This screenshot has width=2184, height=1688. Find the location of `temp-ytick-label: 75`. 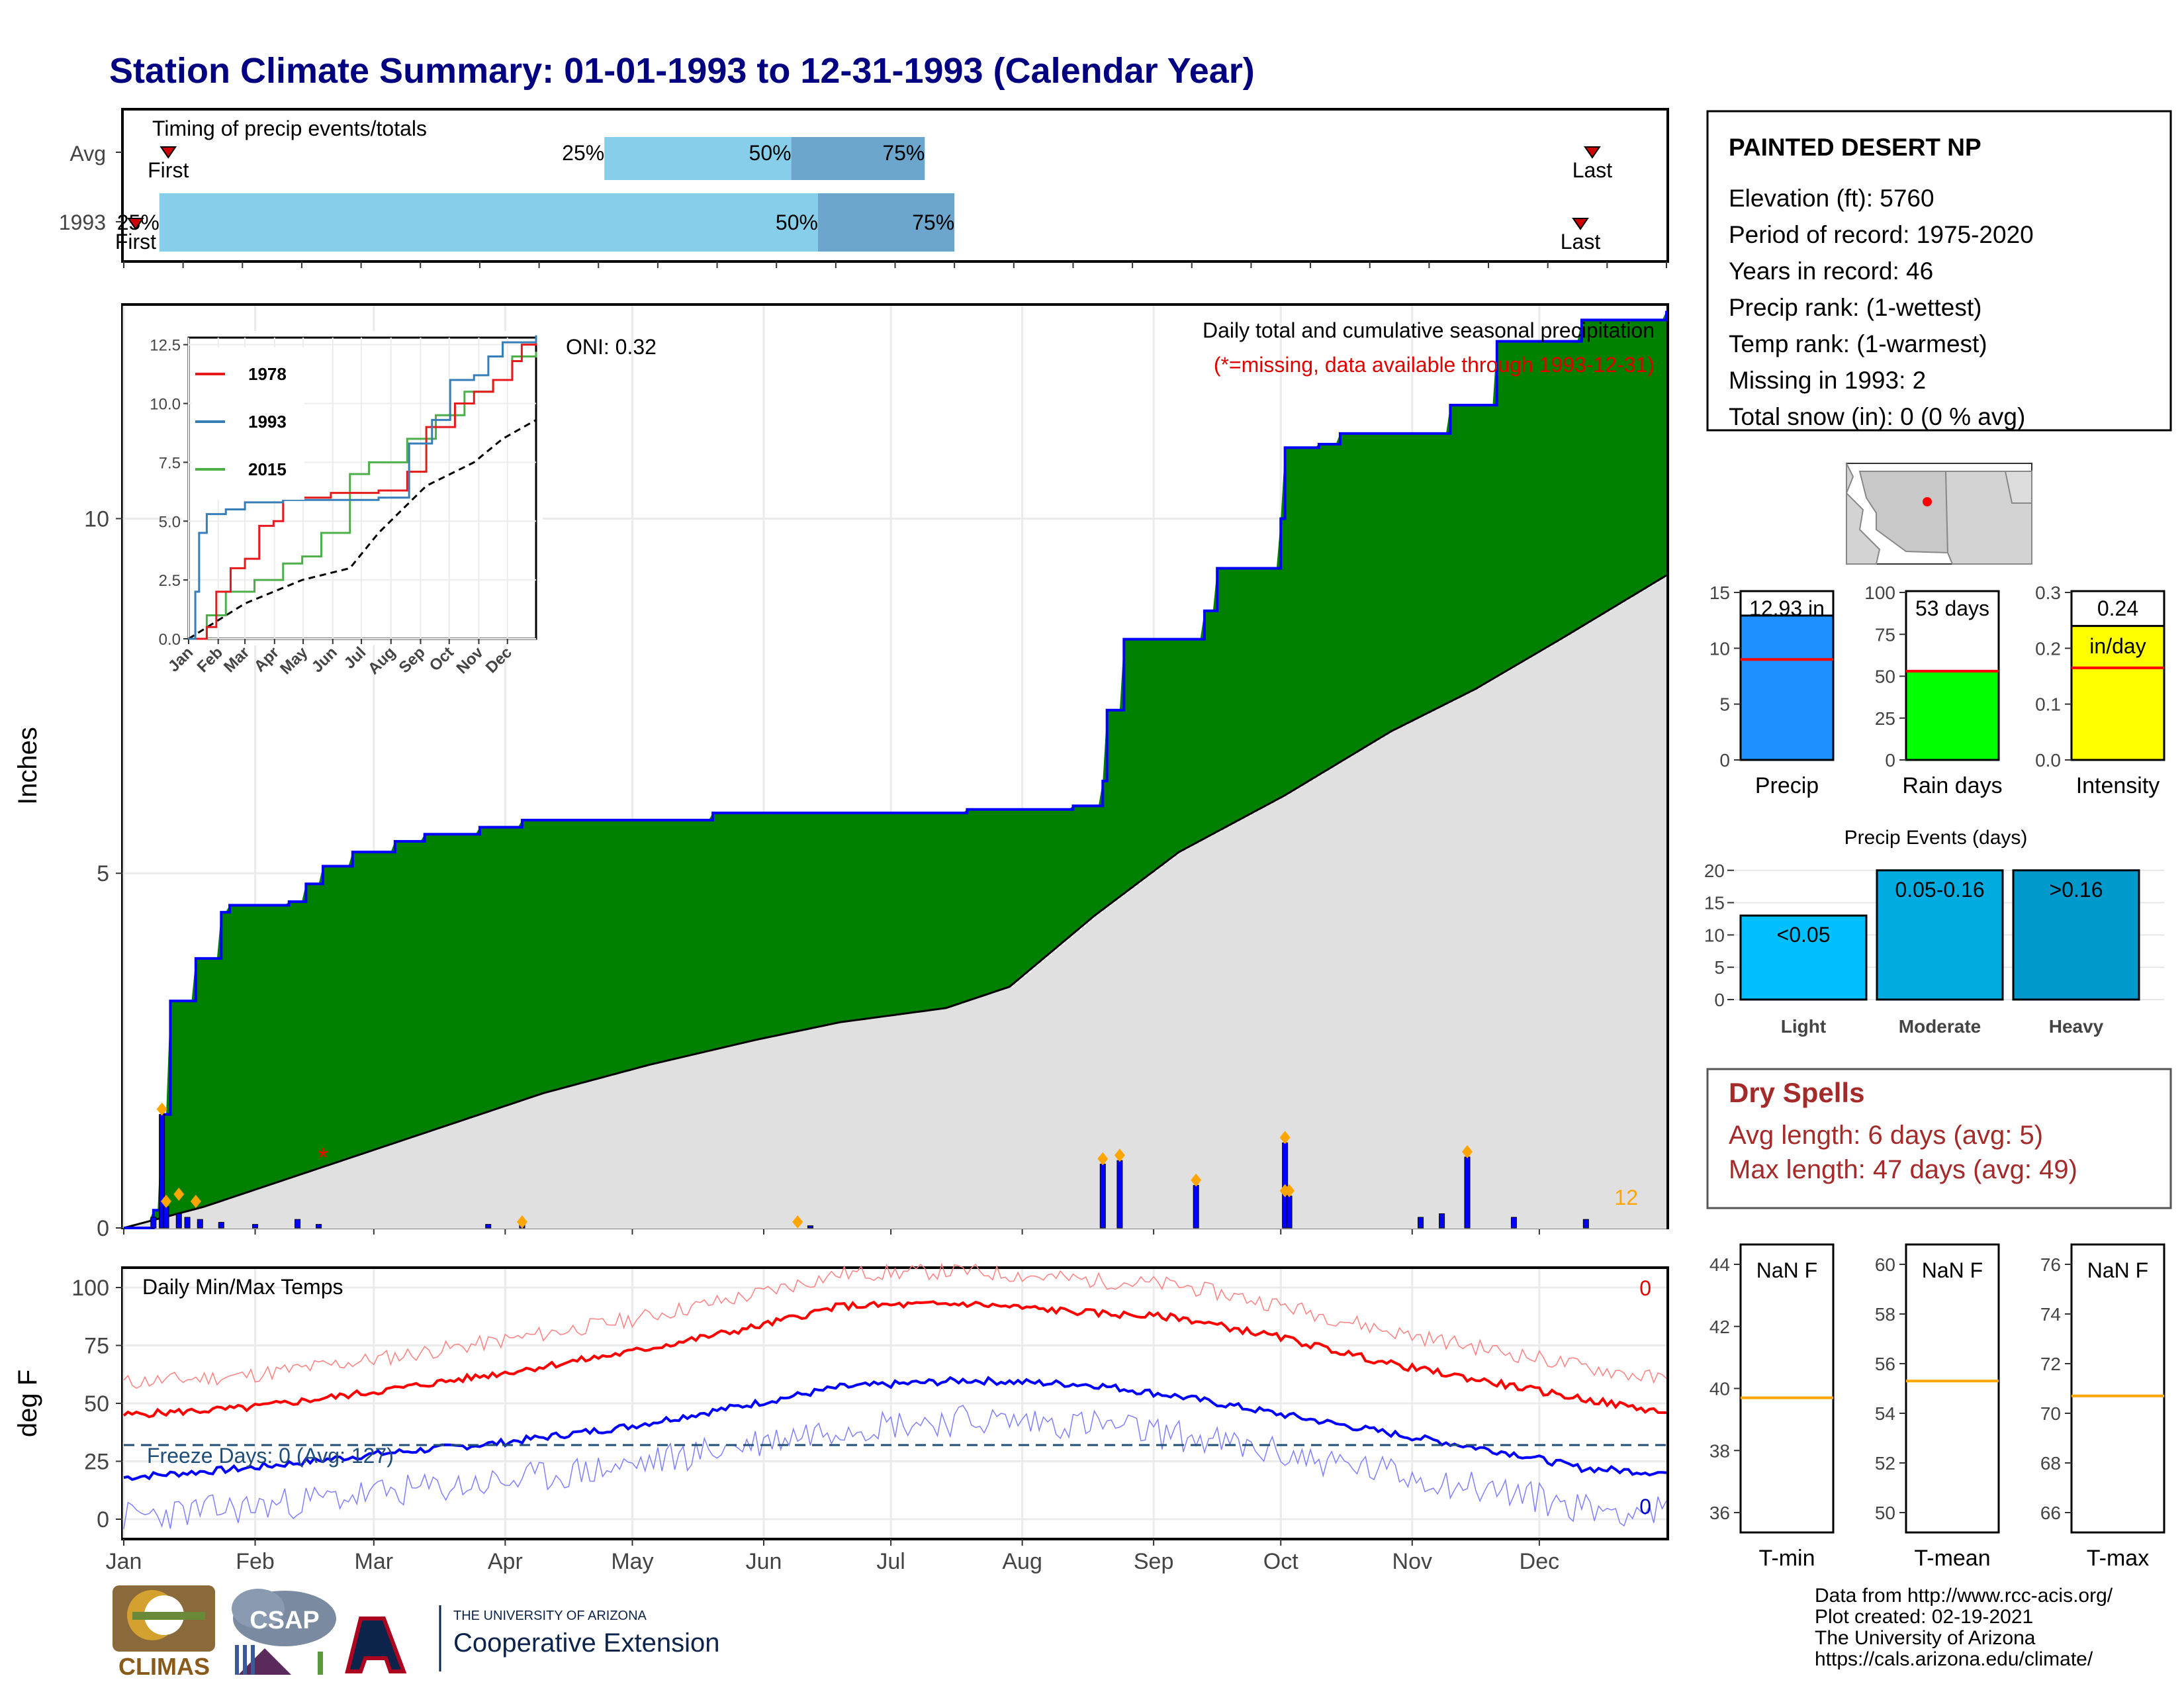

temp-ytick-label: 75 is located at coordinates (97, 1346).